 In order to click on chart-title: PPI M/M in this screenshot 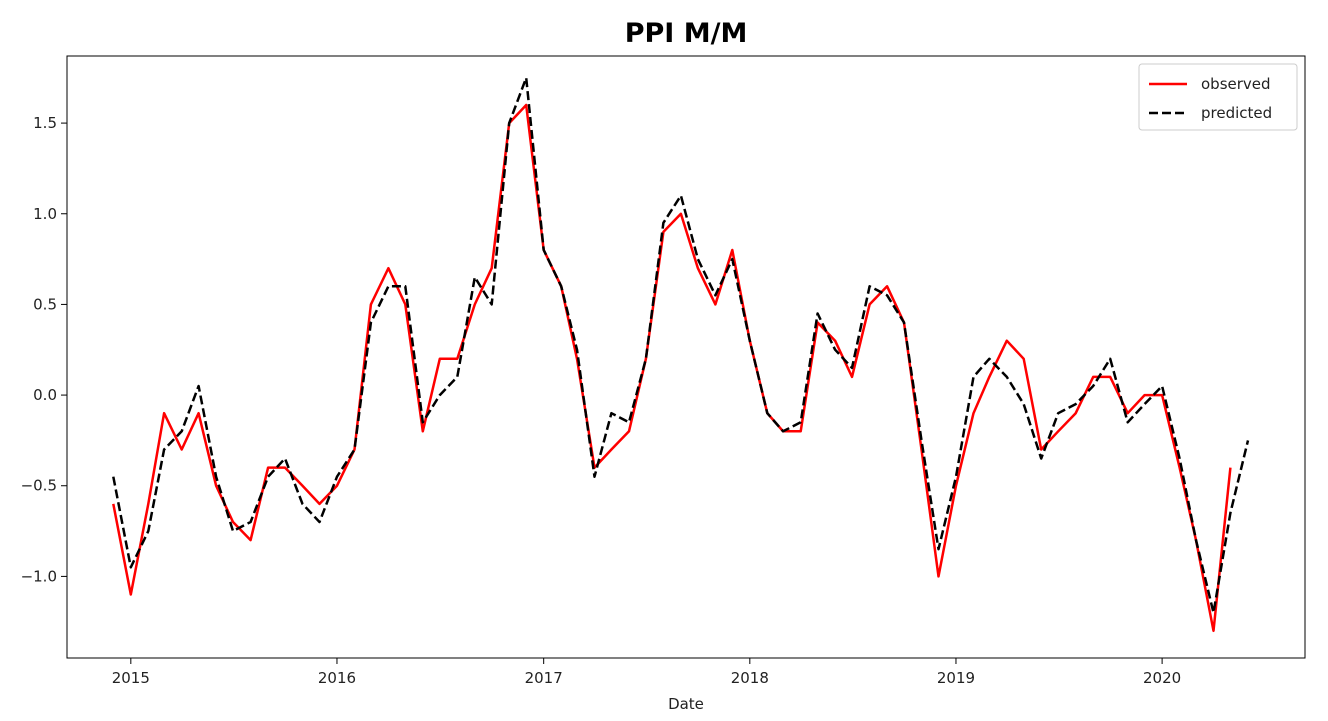, I will do `click(686, 33)`.